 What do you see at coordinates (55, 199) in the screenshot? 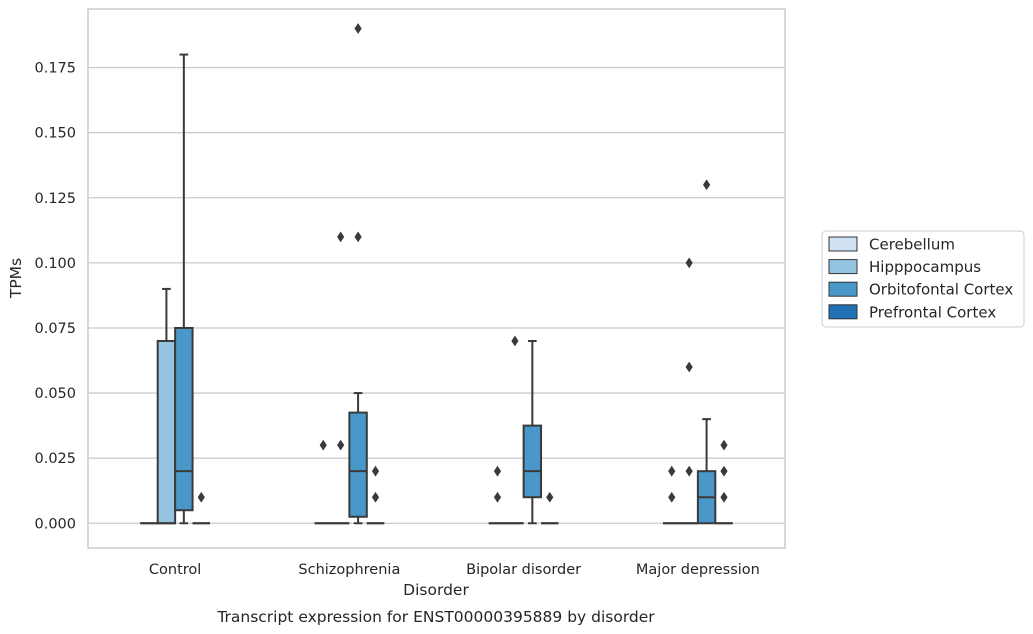
I see `y-tick-label: 0.125` at bounding box center [55, 199].